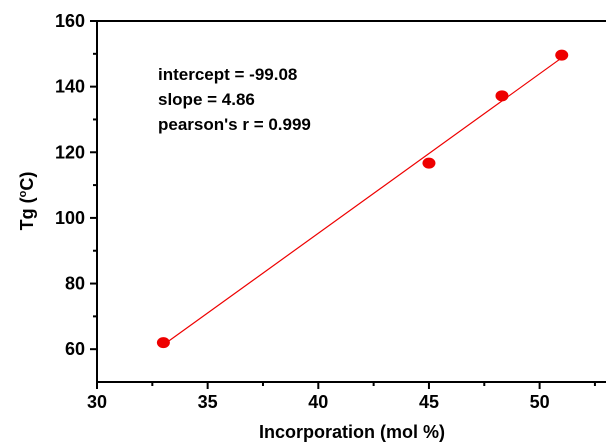 The image size is (608, 444). Describe the element at coordinates (227, 74) in the screenshot. I see `annotation-intercept: intercept = -99.08` at that location.